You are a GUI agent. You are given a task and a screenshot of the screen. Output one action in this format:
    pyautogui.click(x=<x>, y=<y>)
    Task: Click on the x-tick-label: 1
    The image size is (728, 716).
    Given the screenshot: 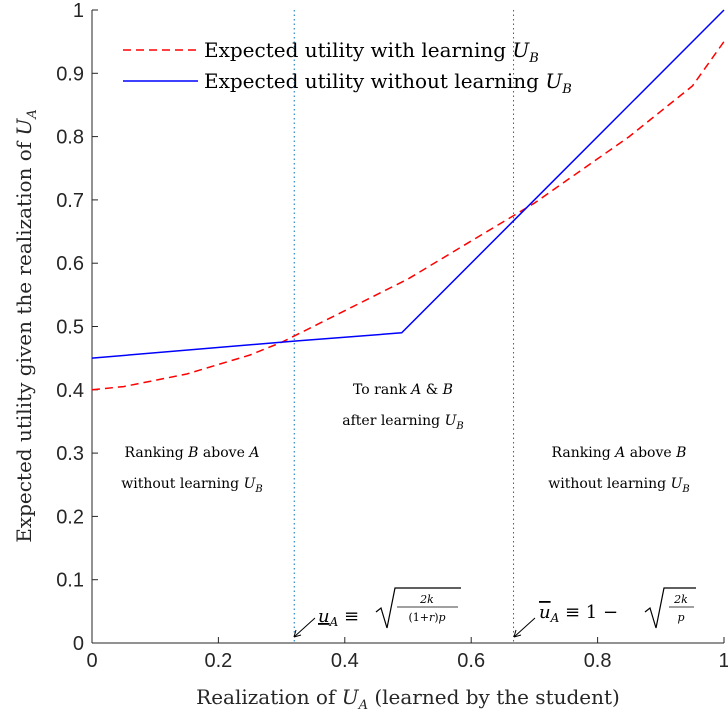 What is the action you would take?
    pyautogui.click(x=723, y=661)
    